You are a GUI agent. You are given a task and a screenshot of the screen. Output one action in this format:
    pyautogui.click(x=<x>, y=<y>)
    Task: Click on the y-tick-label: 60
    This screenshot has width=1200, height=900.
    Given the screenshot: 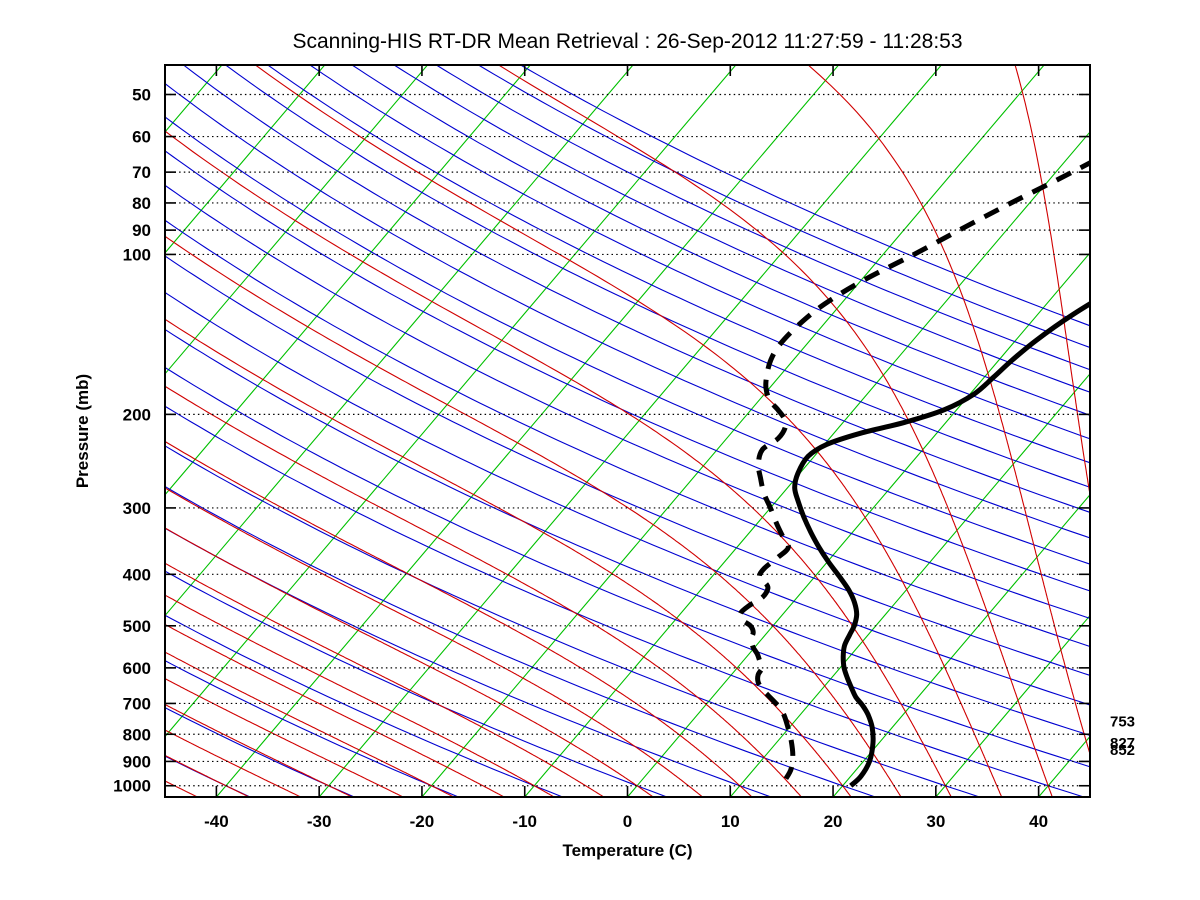 What is the action you would take?
    pyautogui.click(x=141, y=137)
    